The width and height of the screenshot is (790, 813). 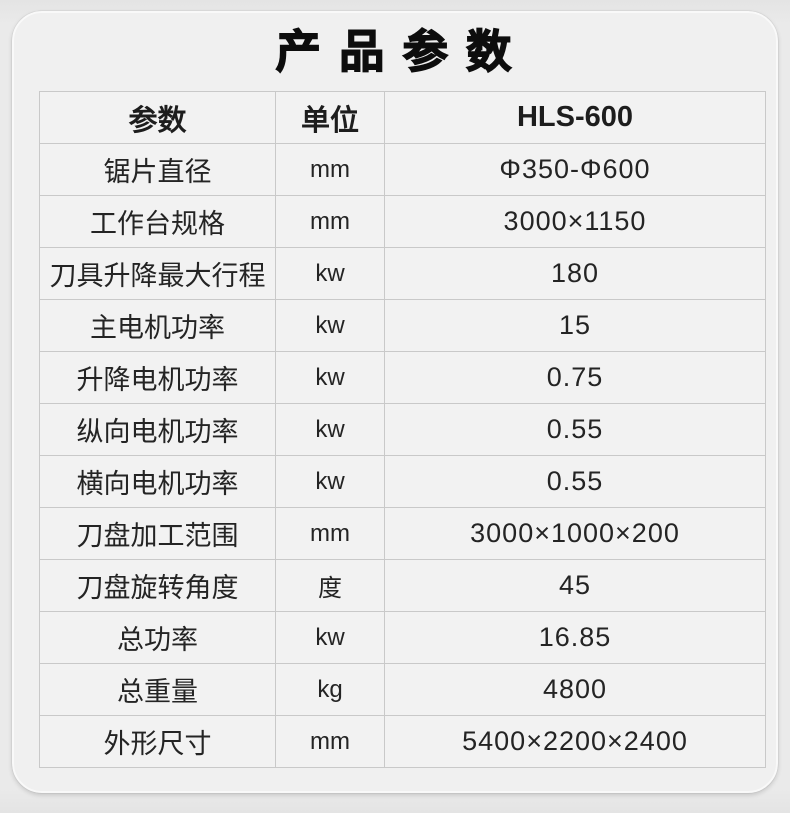 I want to click on value-cell: 5400×2200×2400, so click(x=575, y=741).